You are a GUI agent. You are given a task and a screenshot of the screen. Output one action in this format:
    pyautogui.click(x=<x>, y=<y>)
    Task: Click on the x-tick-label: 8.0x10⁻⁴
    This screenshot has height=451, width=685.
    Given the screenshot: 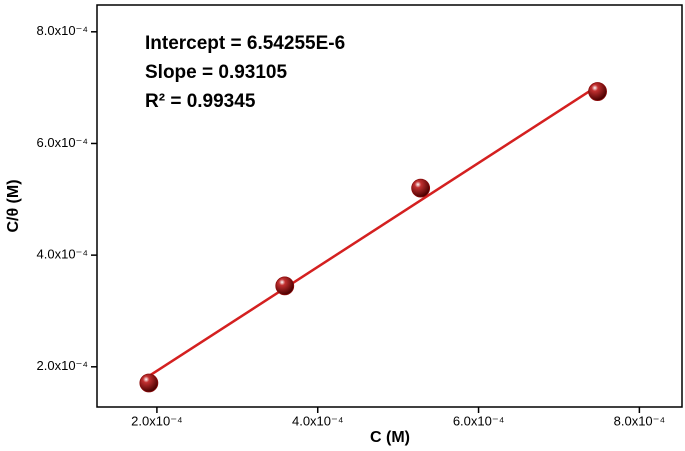 What is the action you would take?
    pyautogui.click(x=639, y=420)
    